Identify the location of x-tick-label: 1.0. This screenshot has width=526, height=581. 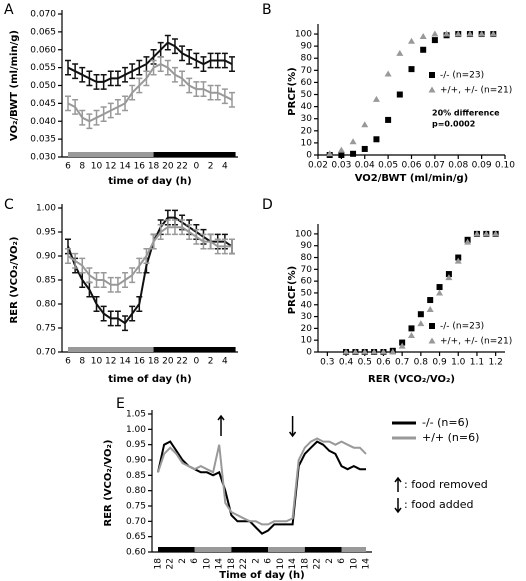
(458, 363).